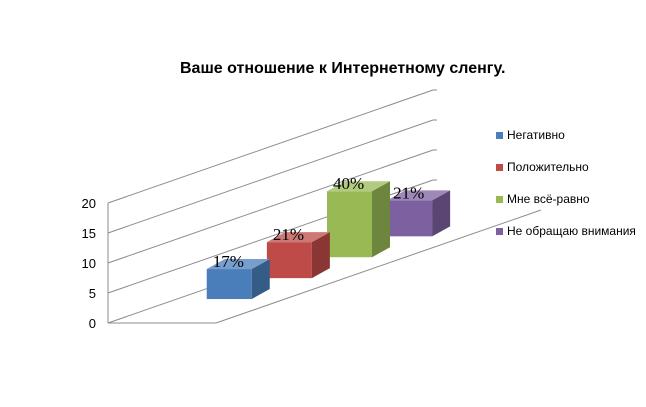 This screenshot has width=646, height=407. I want to click on y-tick-label: 10, so click(89, 263).